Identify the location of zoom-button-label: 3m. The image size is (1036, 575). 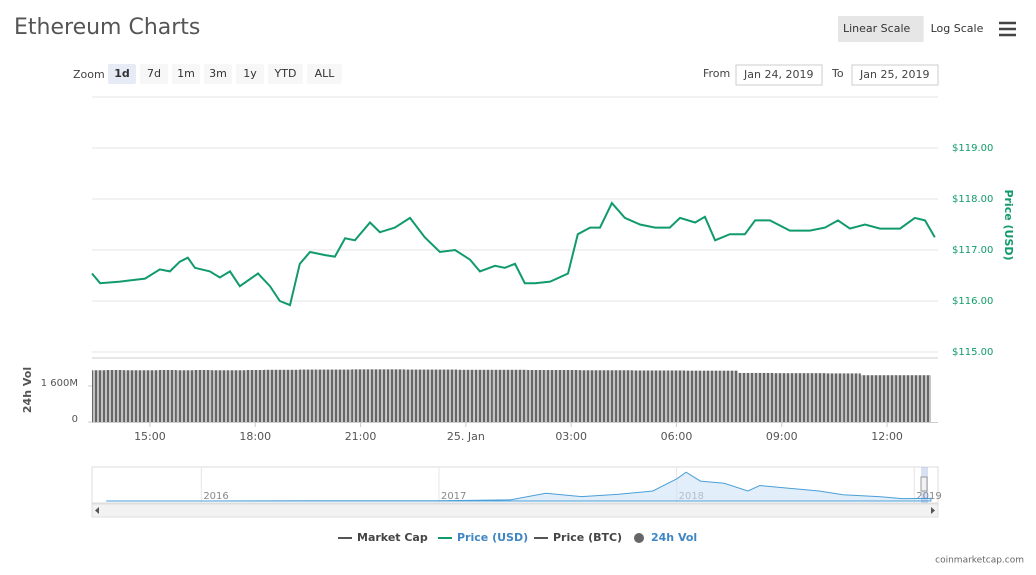
(218, 73).